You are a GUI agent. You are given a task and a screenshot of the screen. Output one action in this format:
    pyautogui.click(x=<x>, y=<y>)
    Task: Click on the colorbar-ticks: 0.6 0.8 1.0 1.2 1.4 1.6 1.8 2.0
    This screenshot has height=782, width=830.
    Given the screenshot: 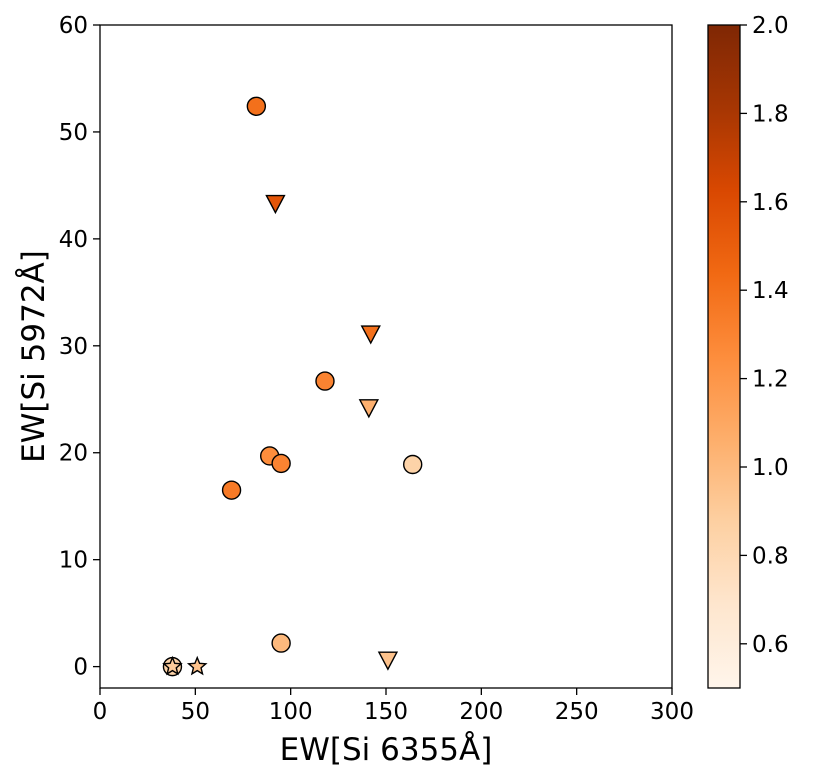 What is the action you would take?
    pyautogui.click(x=764, y=335)
    